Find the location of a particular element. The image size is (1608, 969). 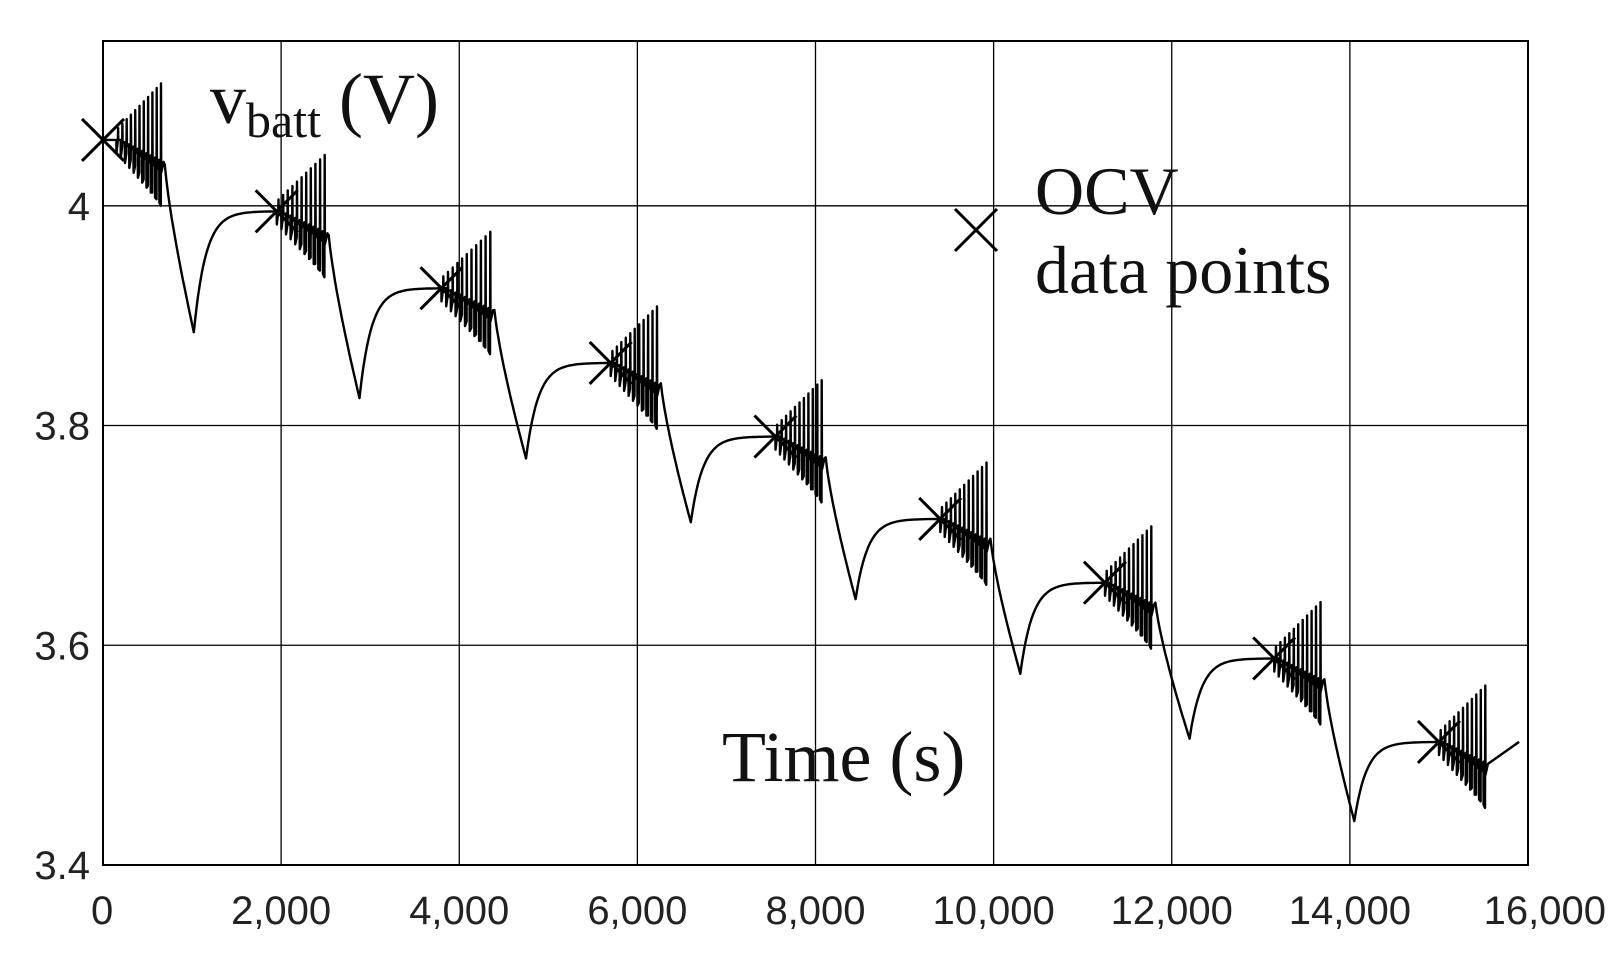

legend: OCV data points is located at coordinates (1142, 230).